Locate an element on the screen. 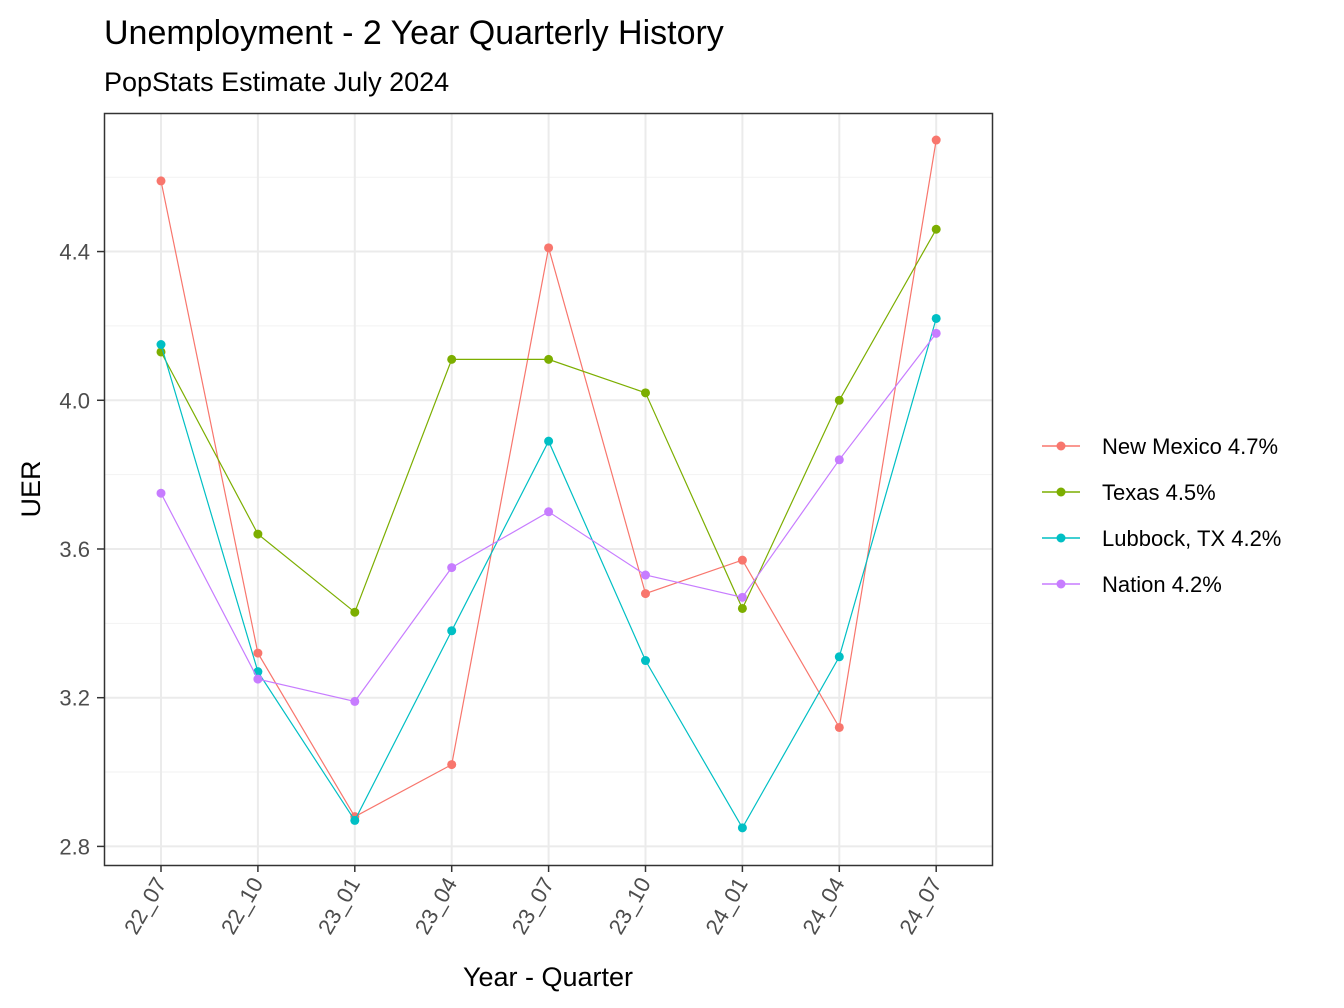 This screenshot has width=1344, height=1008. chart-title: Unemployment - 2 Year Quarterly History is located at coordinates (414, 33).